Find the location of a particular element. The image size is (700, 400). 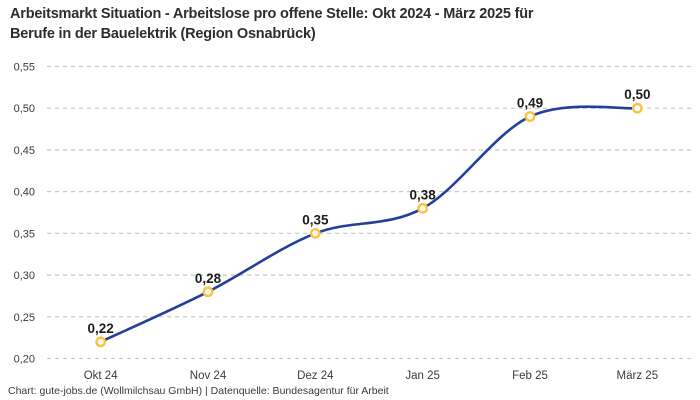

x-axis-tick-label: Feb 25 is located at coordinates (530, 376).